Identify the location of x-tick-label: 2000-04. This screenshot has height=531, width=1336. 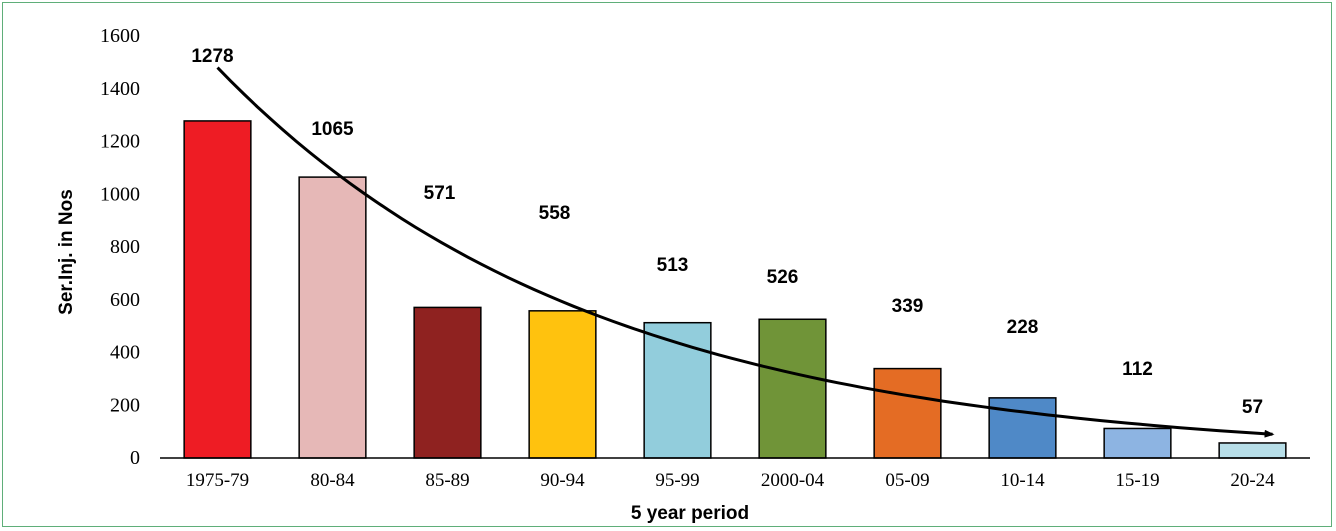
(793, 480).